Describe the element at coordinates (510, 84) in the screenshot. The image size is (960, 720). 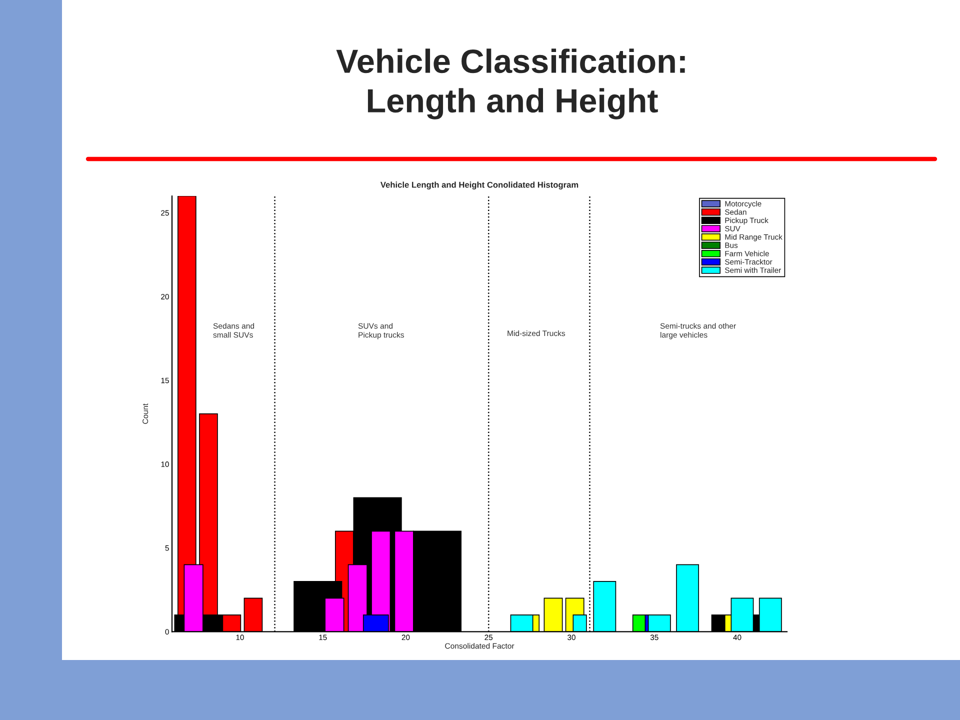
I see `chart-title: Vehicle Classification: Length and Height` at that location.